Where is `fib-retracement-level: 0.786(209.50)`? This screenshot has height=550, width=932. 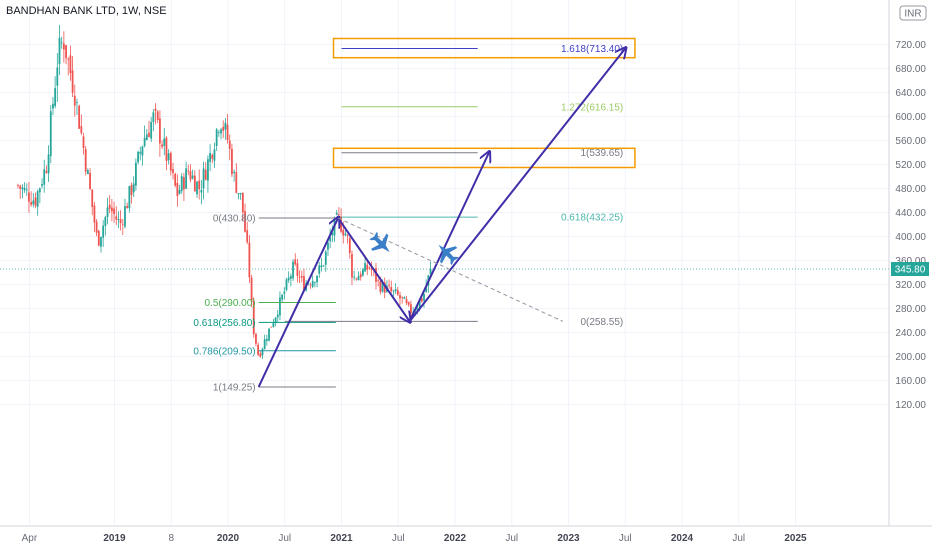 fib-retracement-level: 0.786(209.50) is located at coordinates (264, 351).